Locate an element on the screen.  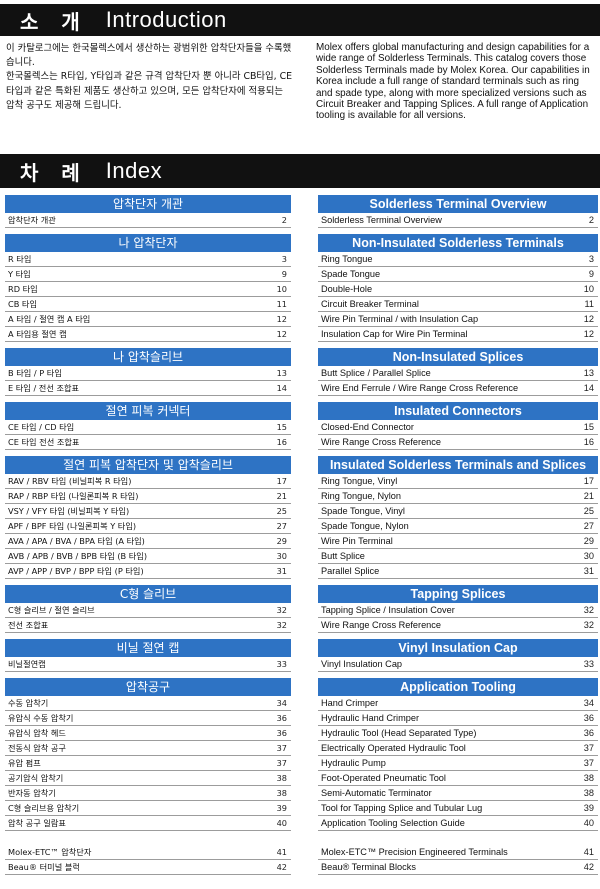
entry-page-number: 34 is located at coordinates (588, 703).